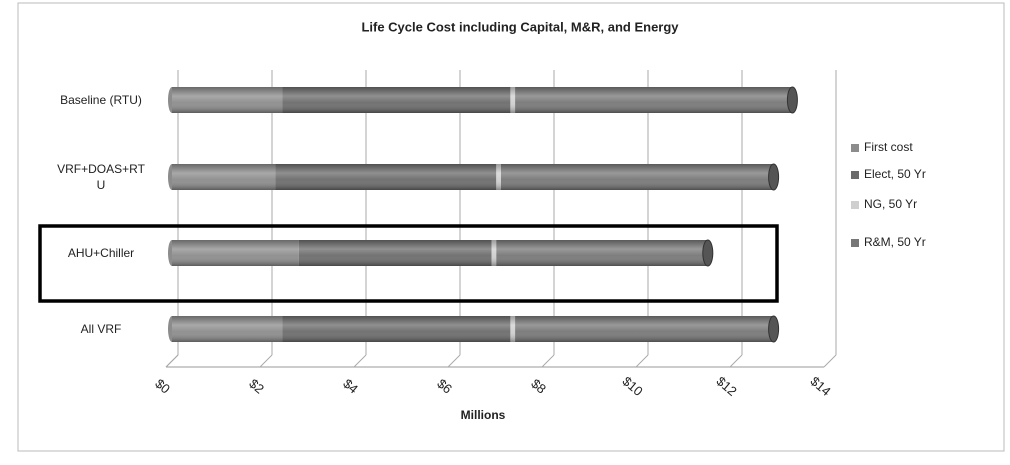 This screenshot has height=465, width=1010. Describe the element at coordinates (633, 385) in the screenshot. I see `x-tick-label: $10` at that location.